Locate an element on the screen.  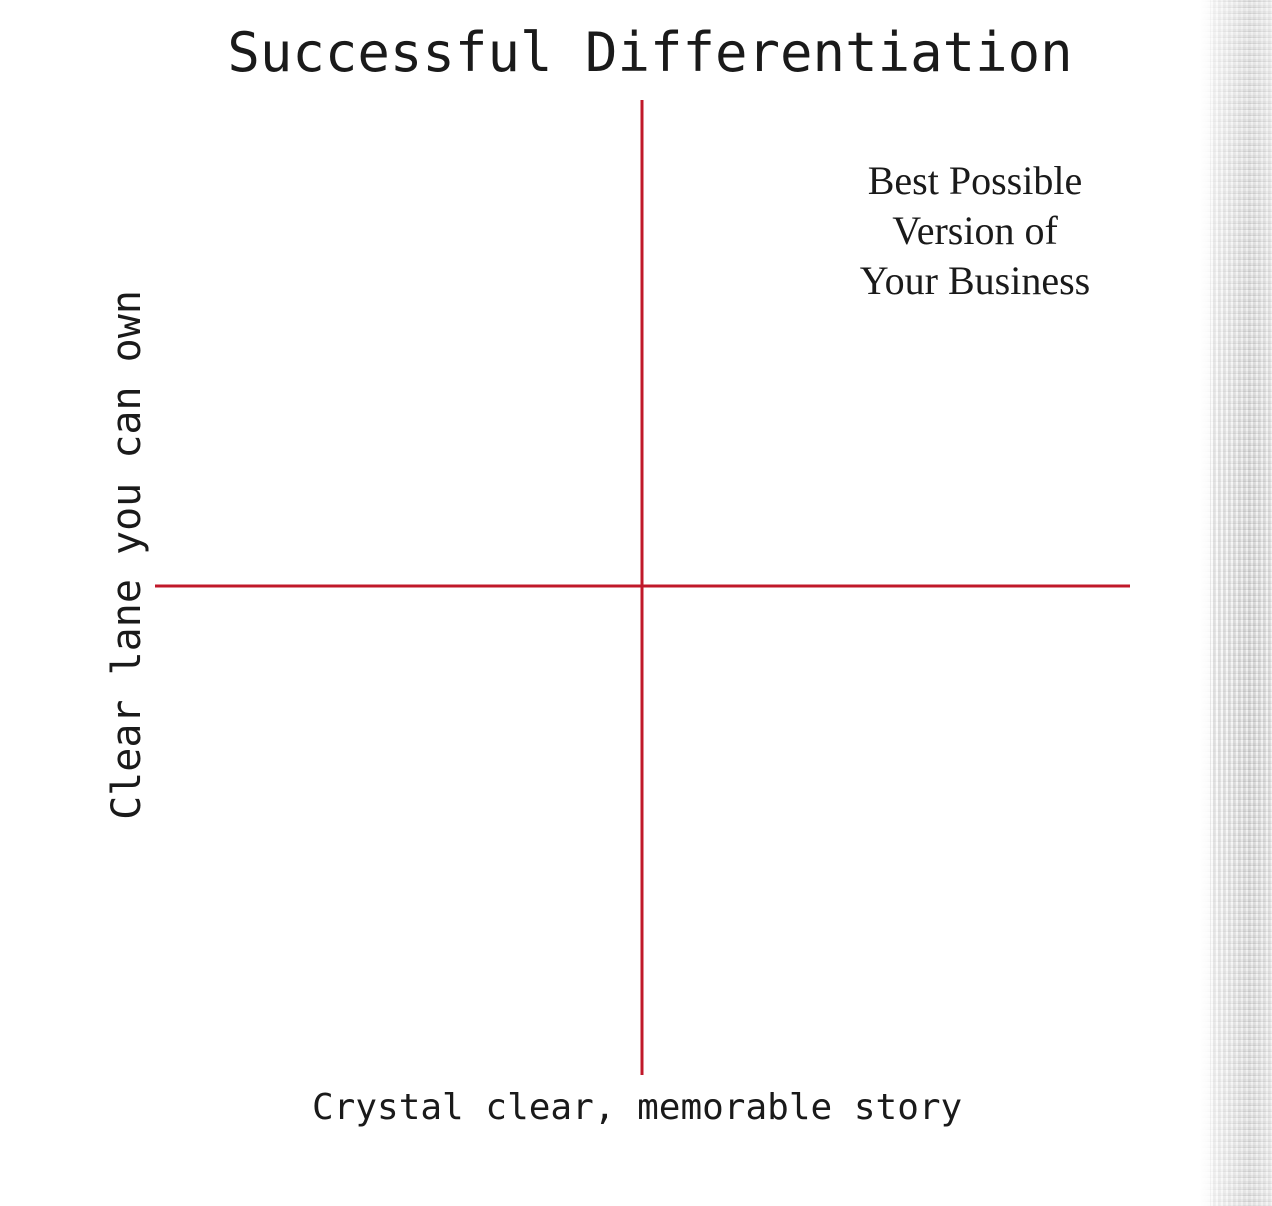
paper-grain-texture is located at coordinates (1236, 603).